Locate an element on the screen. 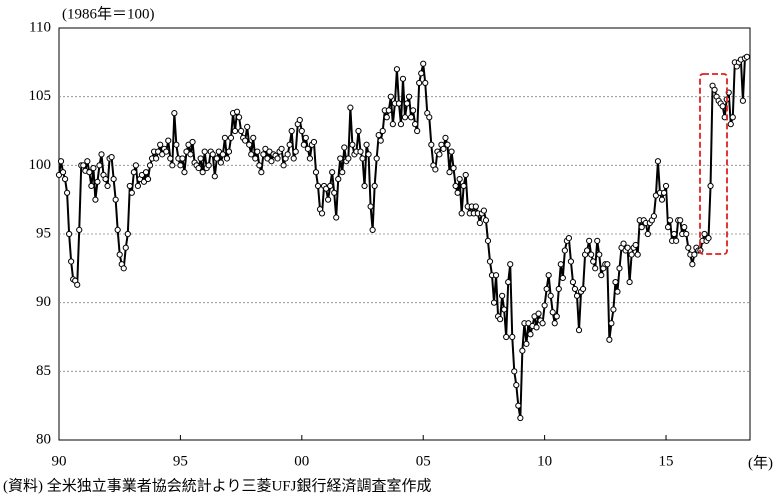 The image size is (777, 497). y-tick-label: 105 is located at coordinates (40, 96).